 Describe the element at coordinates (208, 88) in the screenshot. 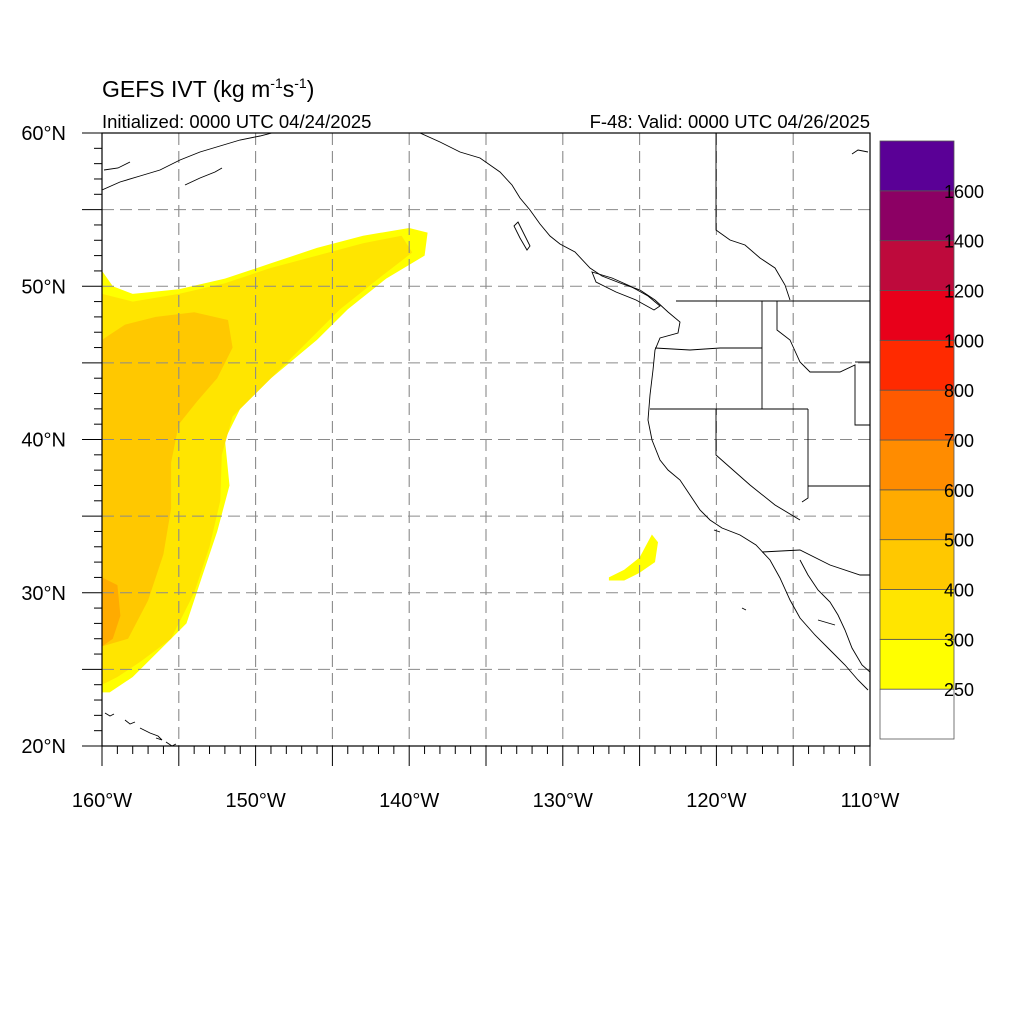

I see `figure-title: GEFS IVT (kg m-1s-1)` at that location.